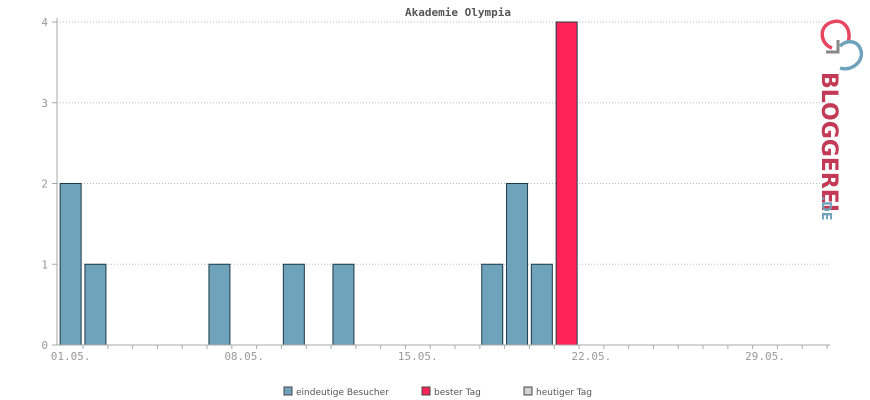 The image size is (870, 400). Describe the element at coordinates (592, 356) in the screenshot. I see `x-tick-label: 22.05.` at that location.